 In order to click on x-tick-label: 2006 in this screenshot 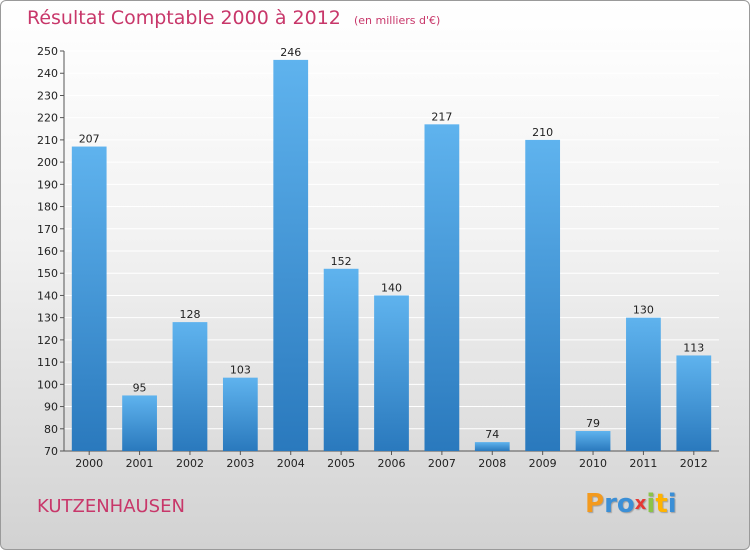, I will do `click(392, 463)`.